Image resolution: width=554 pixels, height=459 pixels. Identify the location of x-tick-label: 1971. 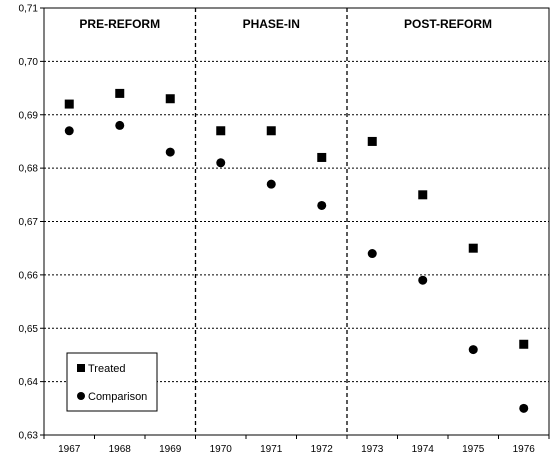
(271, 449).